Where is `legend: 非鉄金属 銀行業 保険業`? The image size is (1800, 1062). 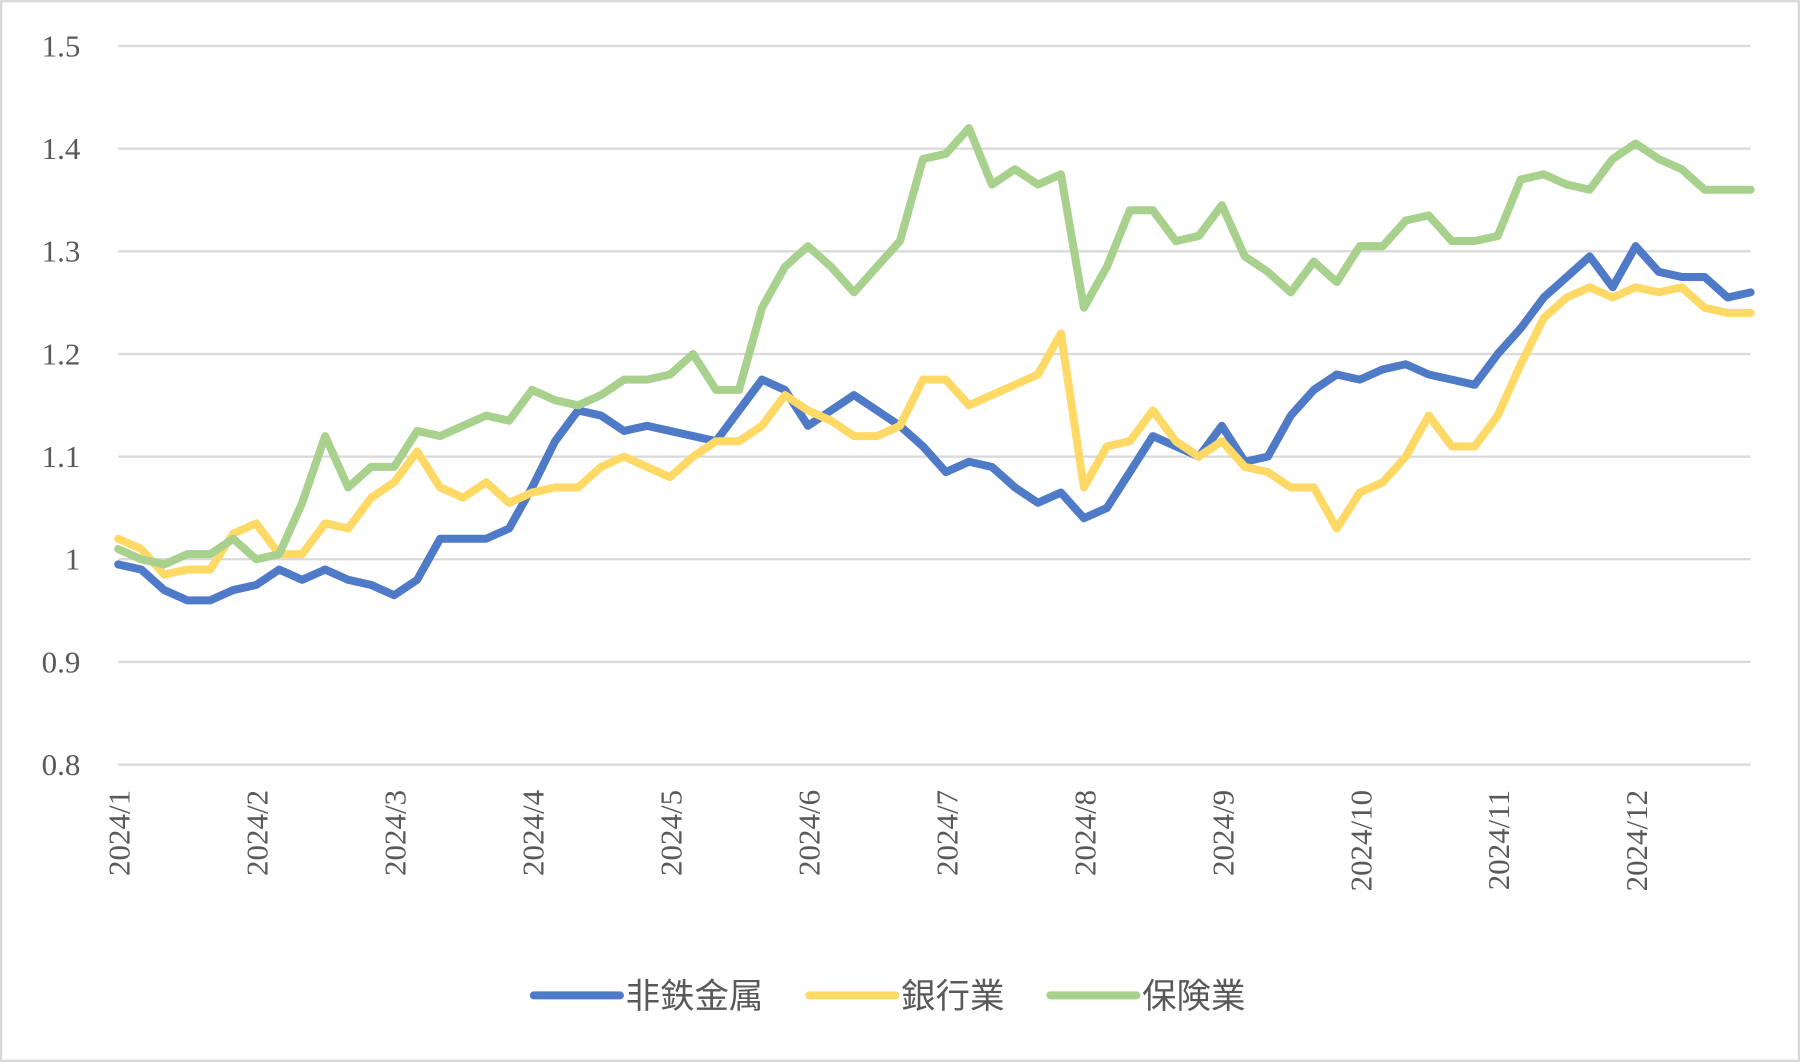
legend: 非鉄金属 銀行業 保険業 is located at coordinates (887, 997).